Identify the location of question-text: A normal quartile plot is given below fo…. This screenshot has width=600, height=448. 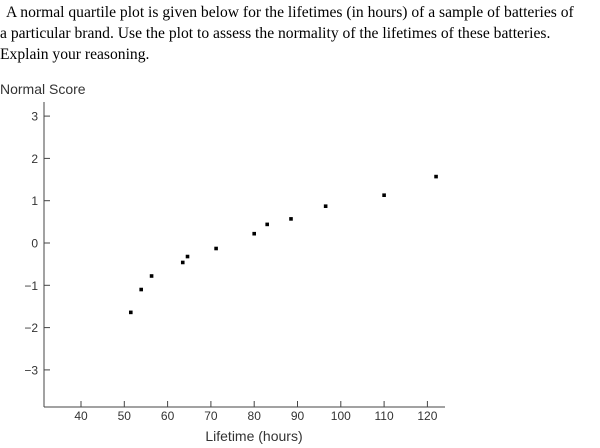
(299, 33).